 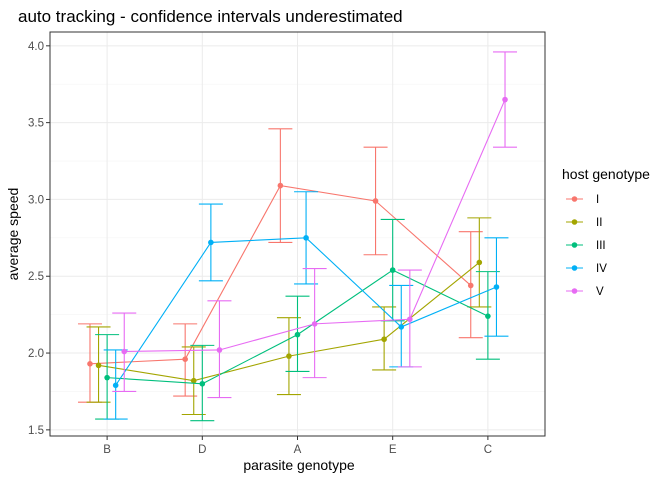 What do you see at coordinates (202, 450) in the screenshot?
I see `x-tick-label: D` at bounding box center [202, 450].